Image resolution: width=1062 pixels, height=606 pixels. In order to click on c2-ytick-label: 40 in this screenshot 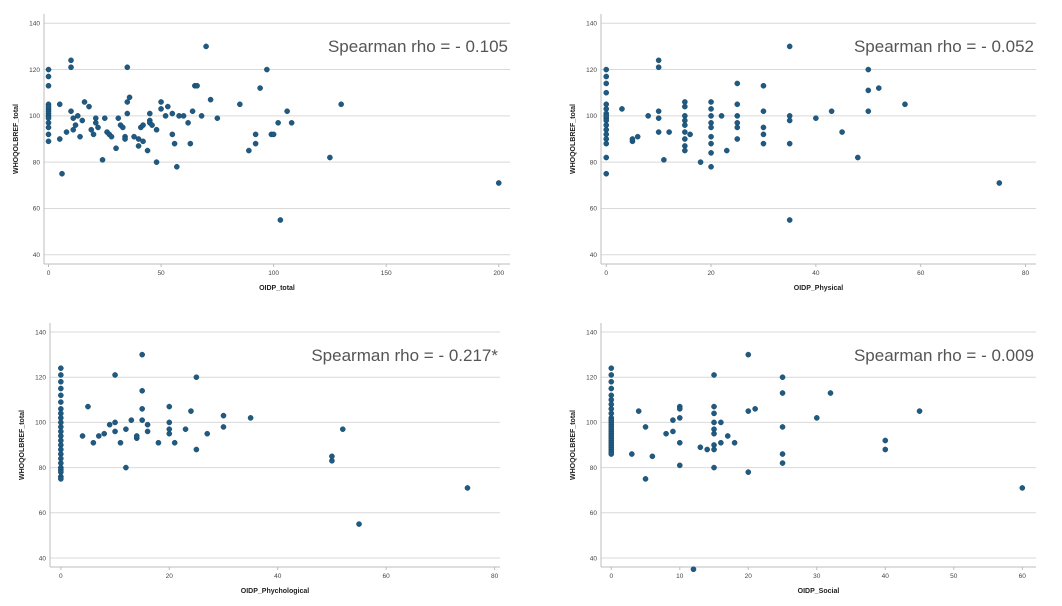, I will do `click(43, 558)`.